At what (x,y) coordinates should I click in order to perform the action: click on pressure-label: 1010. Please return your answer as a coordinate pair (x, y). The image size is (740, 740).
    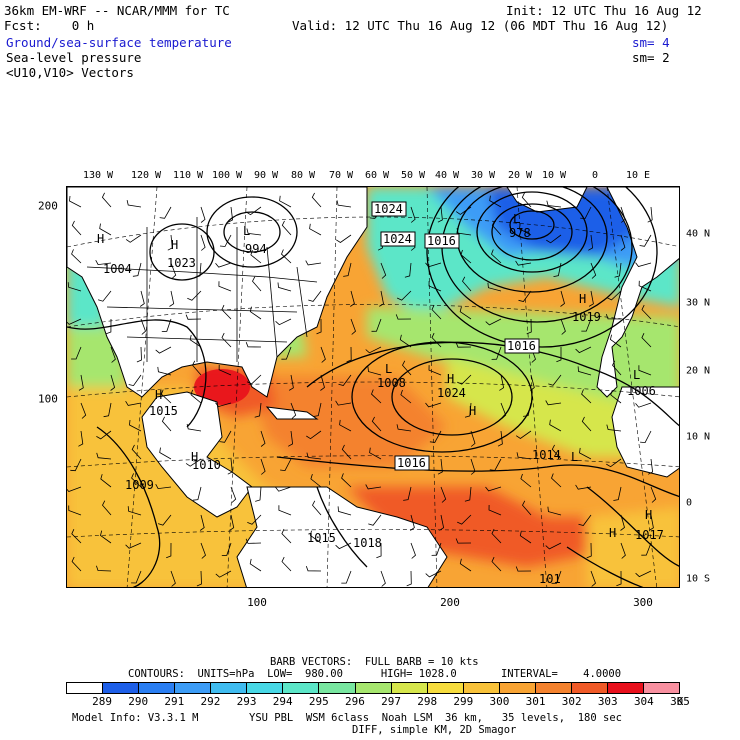
    Looking at the image, I should click on (206, 465).